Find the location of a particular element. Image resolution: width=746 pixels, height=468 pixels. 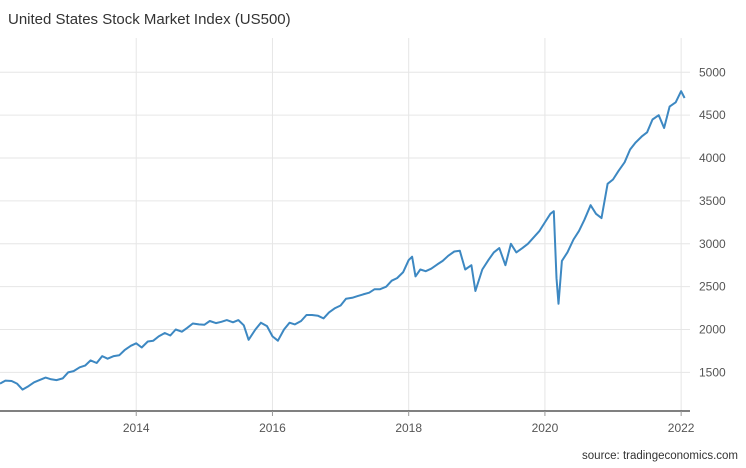

y-tick-label: 2000 is located at coordinates (712, 330).